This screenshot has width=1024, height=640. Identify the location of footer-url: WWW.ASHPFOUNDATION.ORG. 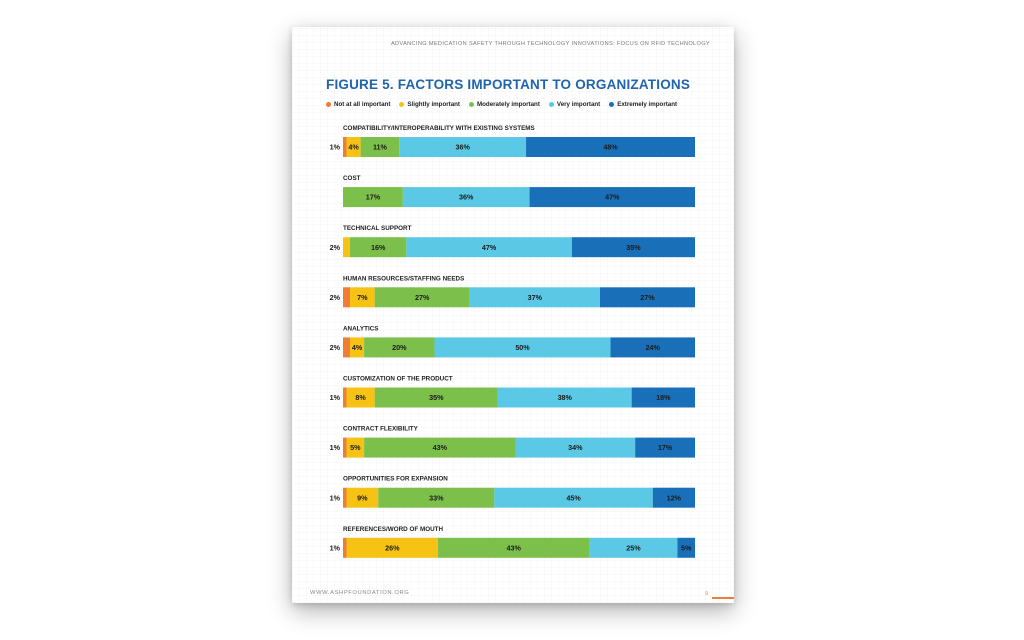
(360, 593).